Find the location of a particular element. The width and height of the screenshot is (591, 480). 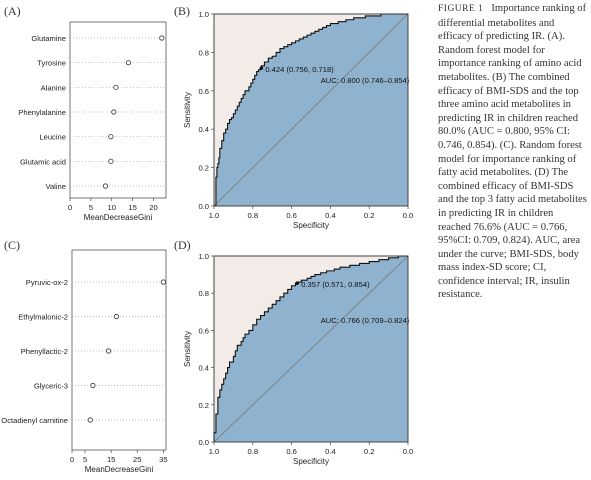

threshold-label: 0.357 (0.571, 0.854) is located at coordinates (335, 284).